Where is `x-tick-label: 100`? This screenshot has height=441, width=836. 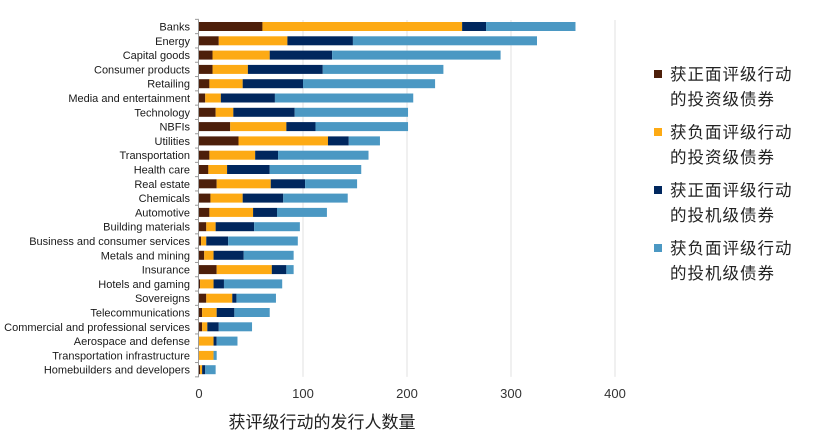 x-tick-label: 100 is located at coordinates (303, 393).